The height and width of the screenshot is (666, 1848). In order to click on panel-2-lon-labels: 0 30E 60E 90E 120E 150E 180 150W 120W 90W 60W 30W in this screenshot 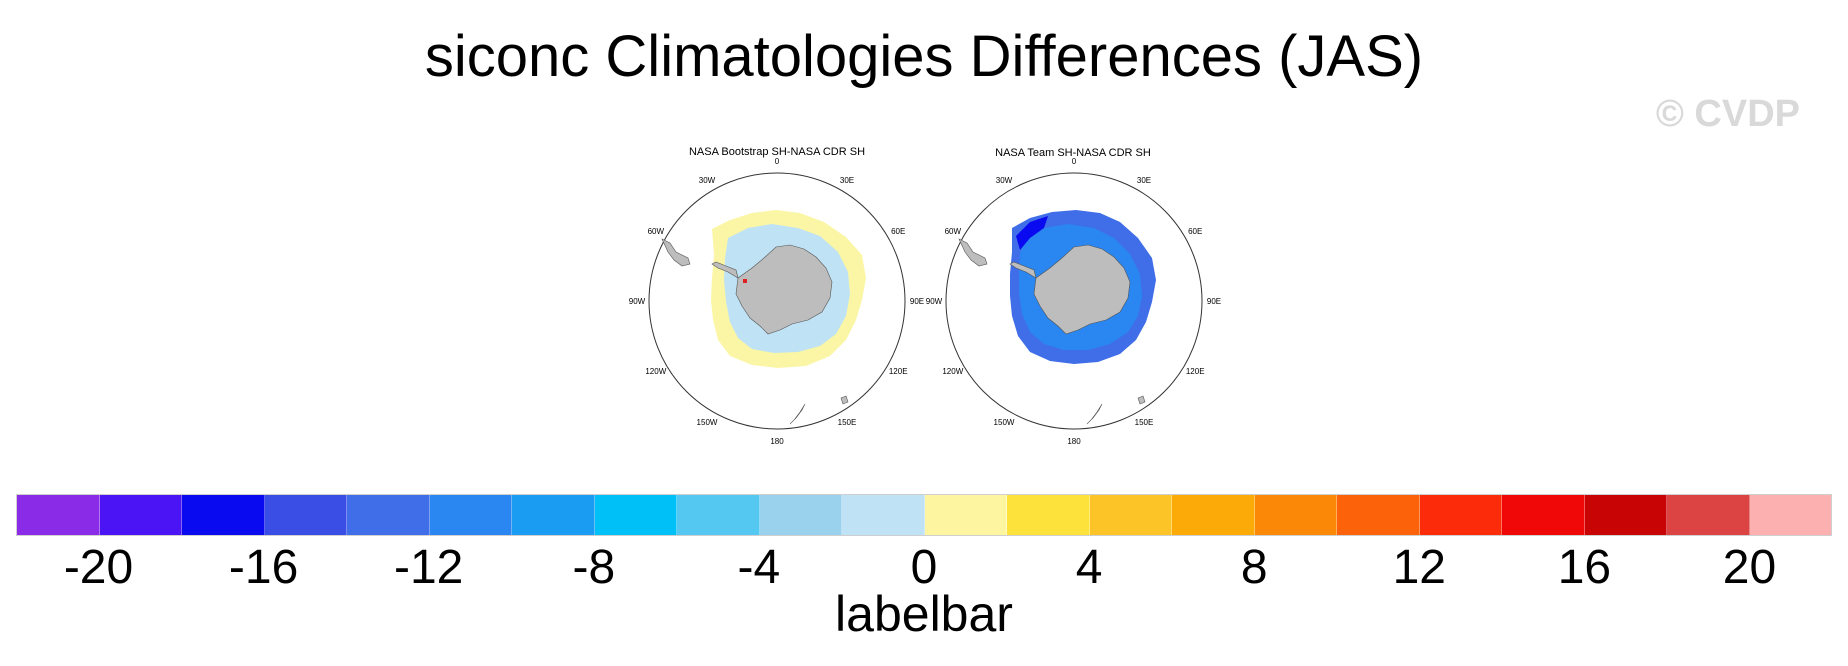, I will do `click(1073, 301)`.